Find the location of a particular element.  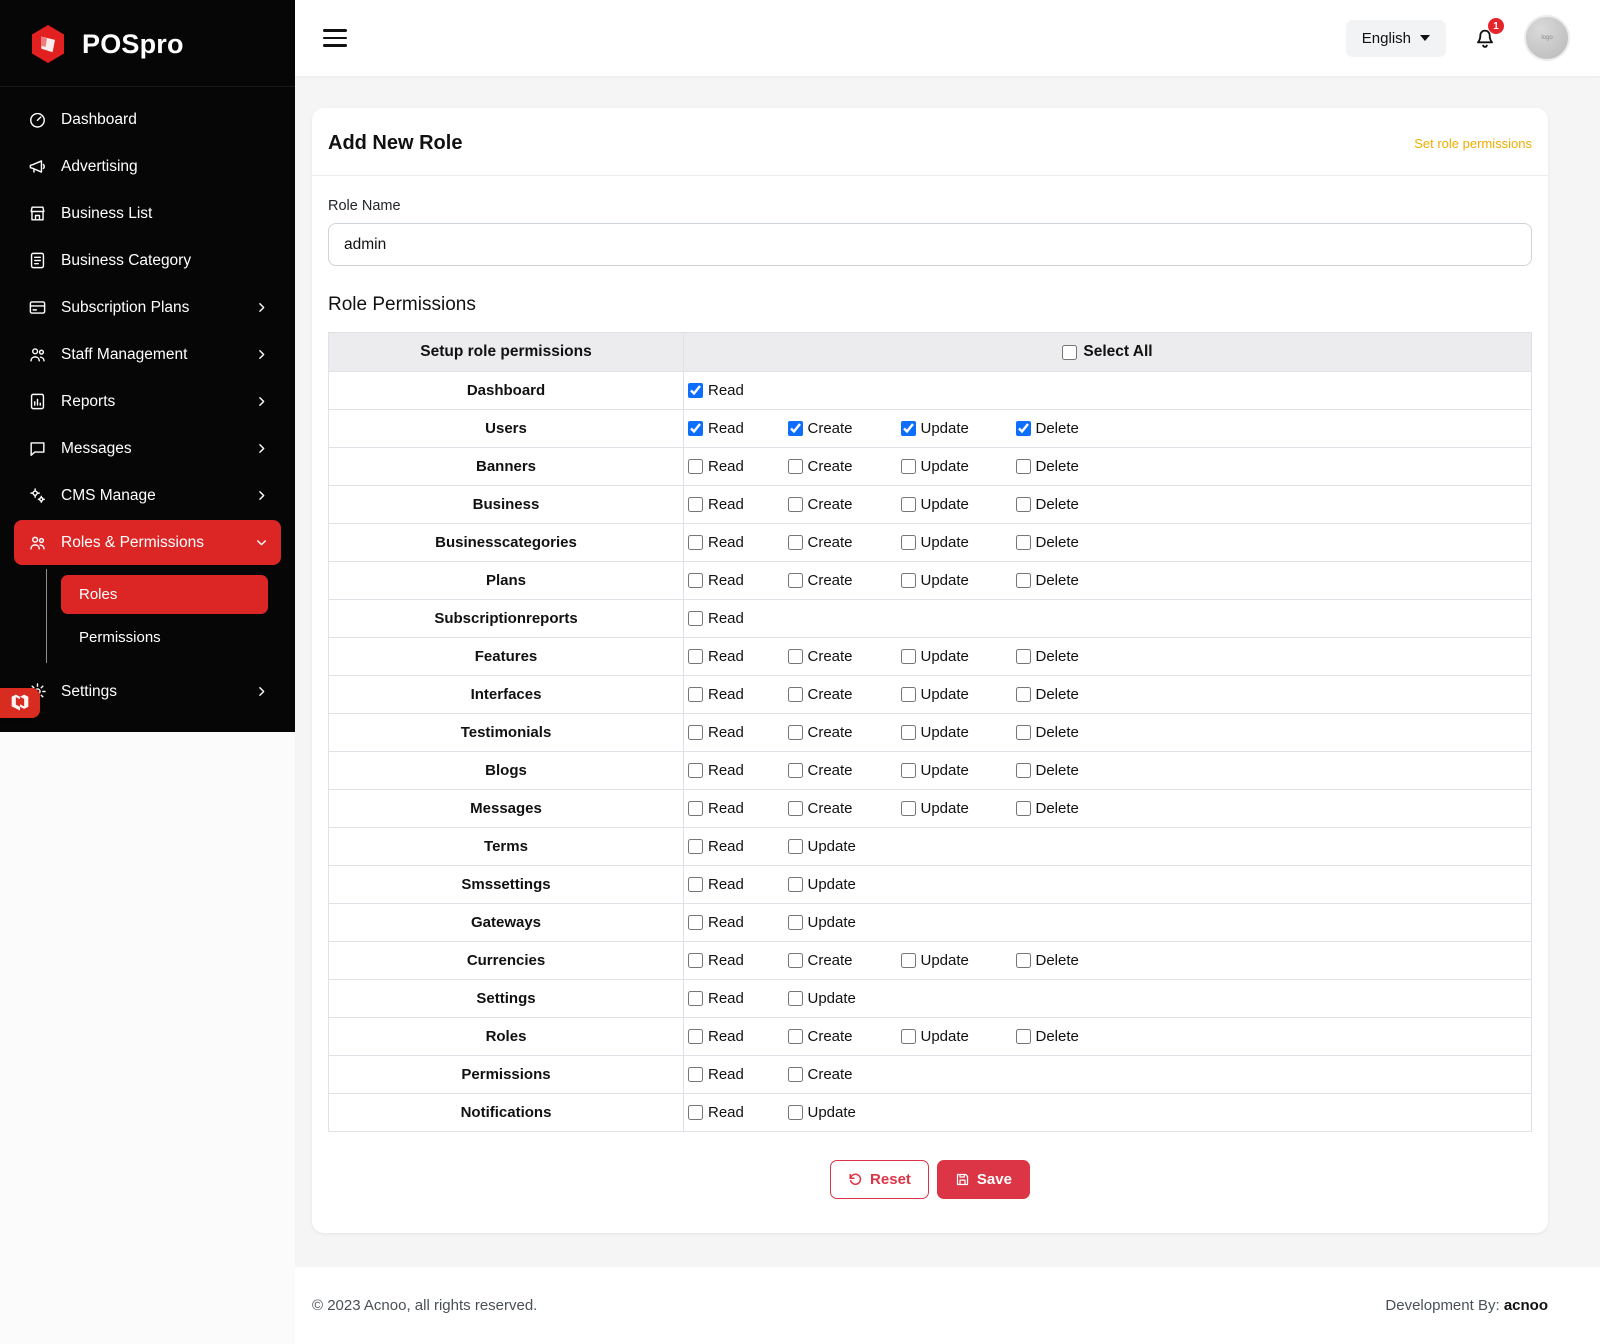

sidebar-item-business-category: Business Category is located at coordinates (147, 260).